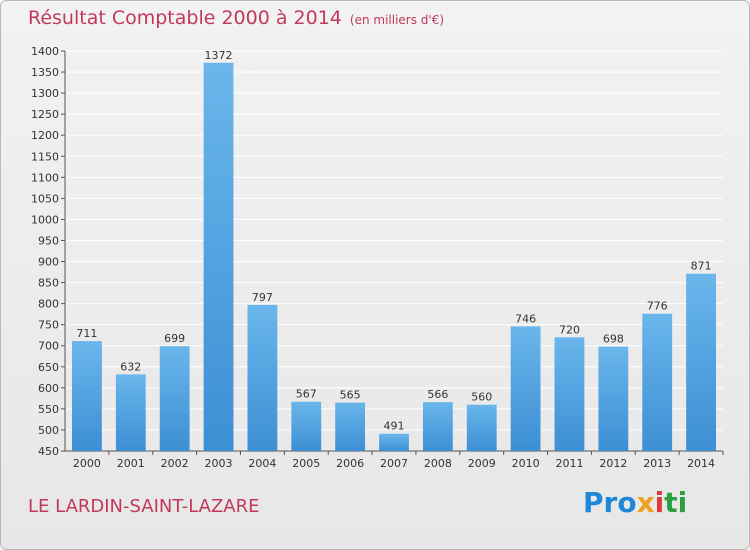 Image resolution: width=750 pixels, height=550 pixels. Describe the element at coordinates (262, 297) in the screenshot. I see `data-label-2004: 797` at that location.